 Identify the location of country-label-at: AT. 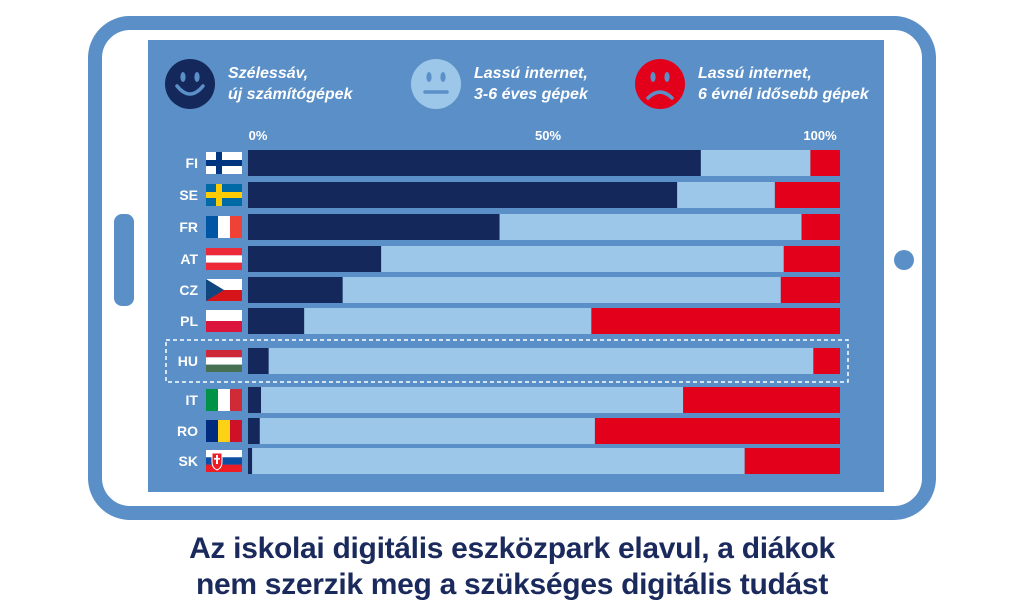
(189, 259).